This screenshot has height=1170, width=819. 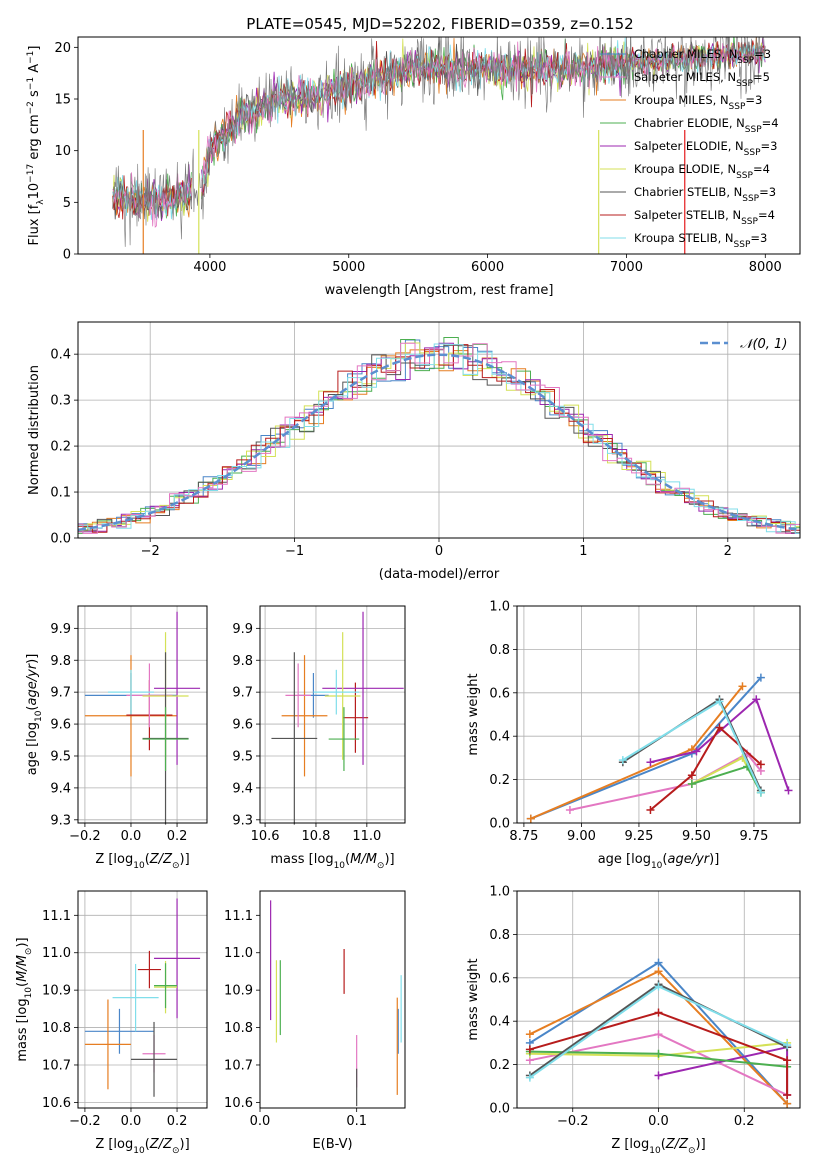 What do you see at coordinates (315, 1021) in the screenshot?
I see `mass-vs-extinction-panel: 0.0 0.1 10.6 10.7 10.8 10.9 11.0 11.1 E(B-V)` at bounding box center [315, 1021].